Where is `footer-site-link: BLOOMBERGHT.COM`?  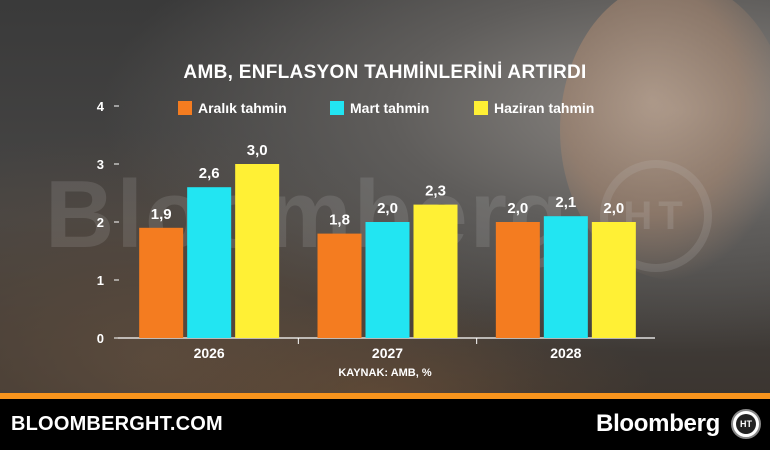
footer-site-link: BLOOMBERGHT.COM is located at coordinates (117, 424).